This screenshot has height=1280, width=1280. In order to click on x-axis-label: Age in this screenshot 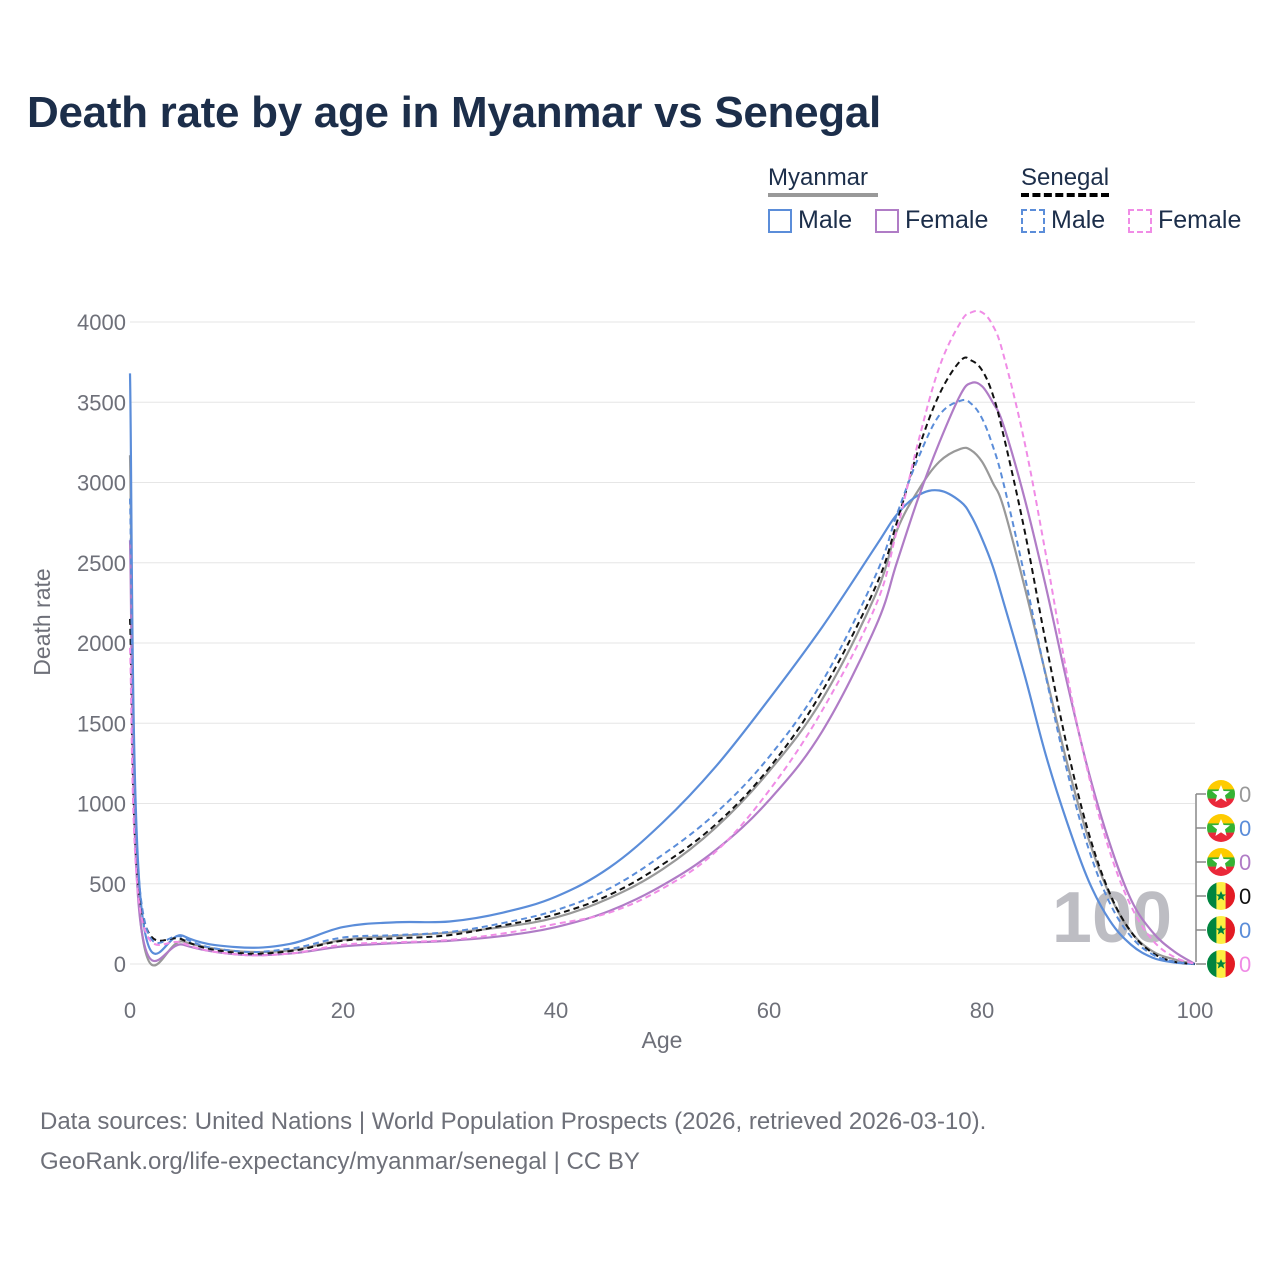, I will do `click(662, 1040)`.